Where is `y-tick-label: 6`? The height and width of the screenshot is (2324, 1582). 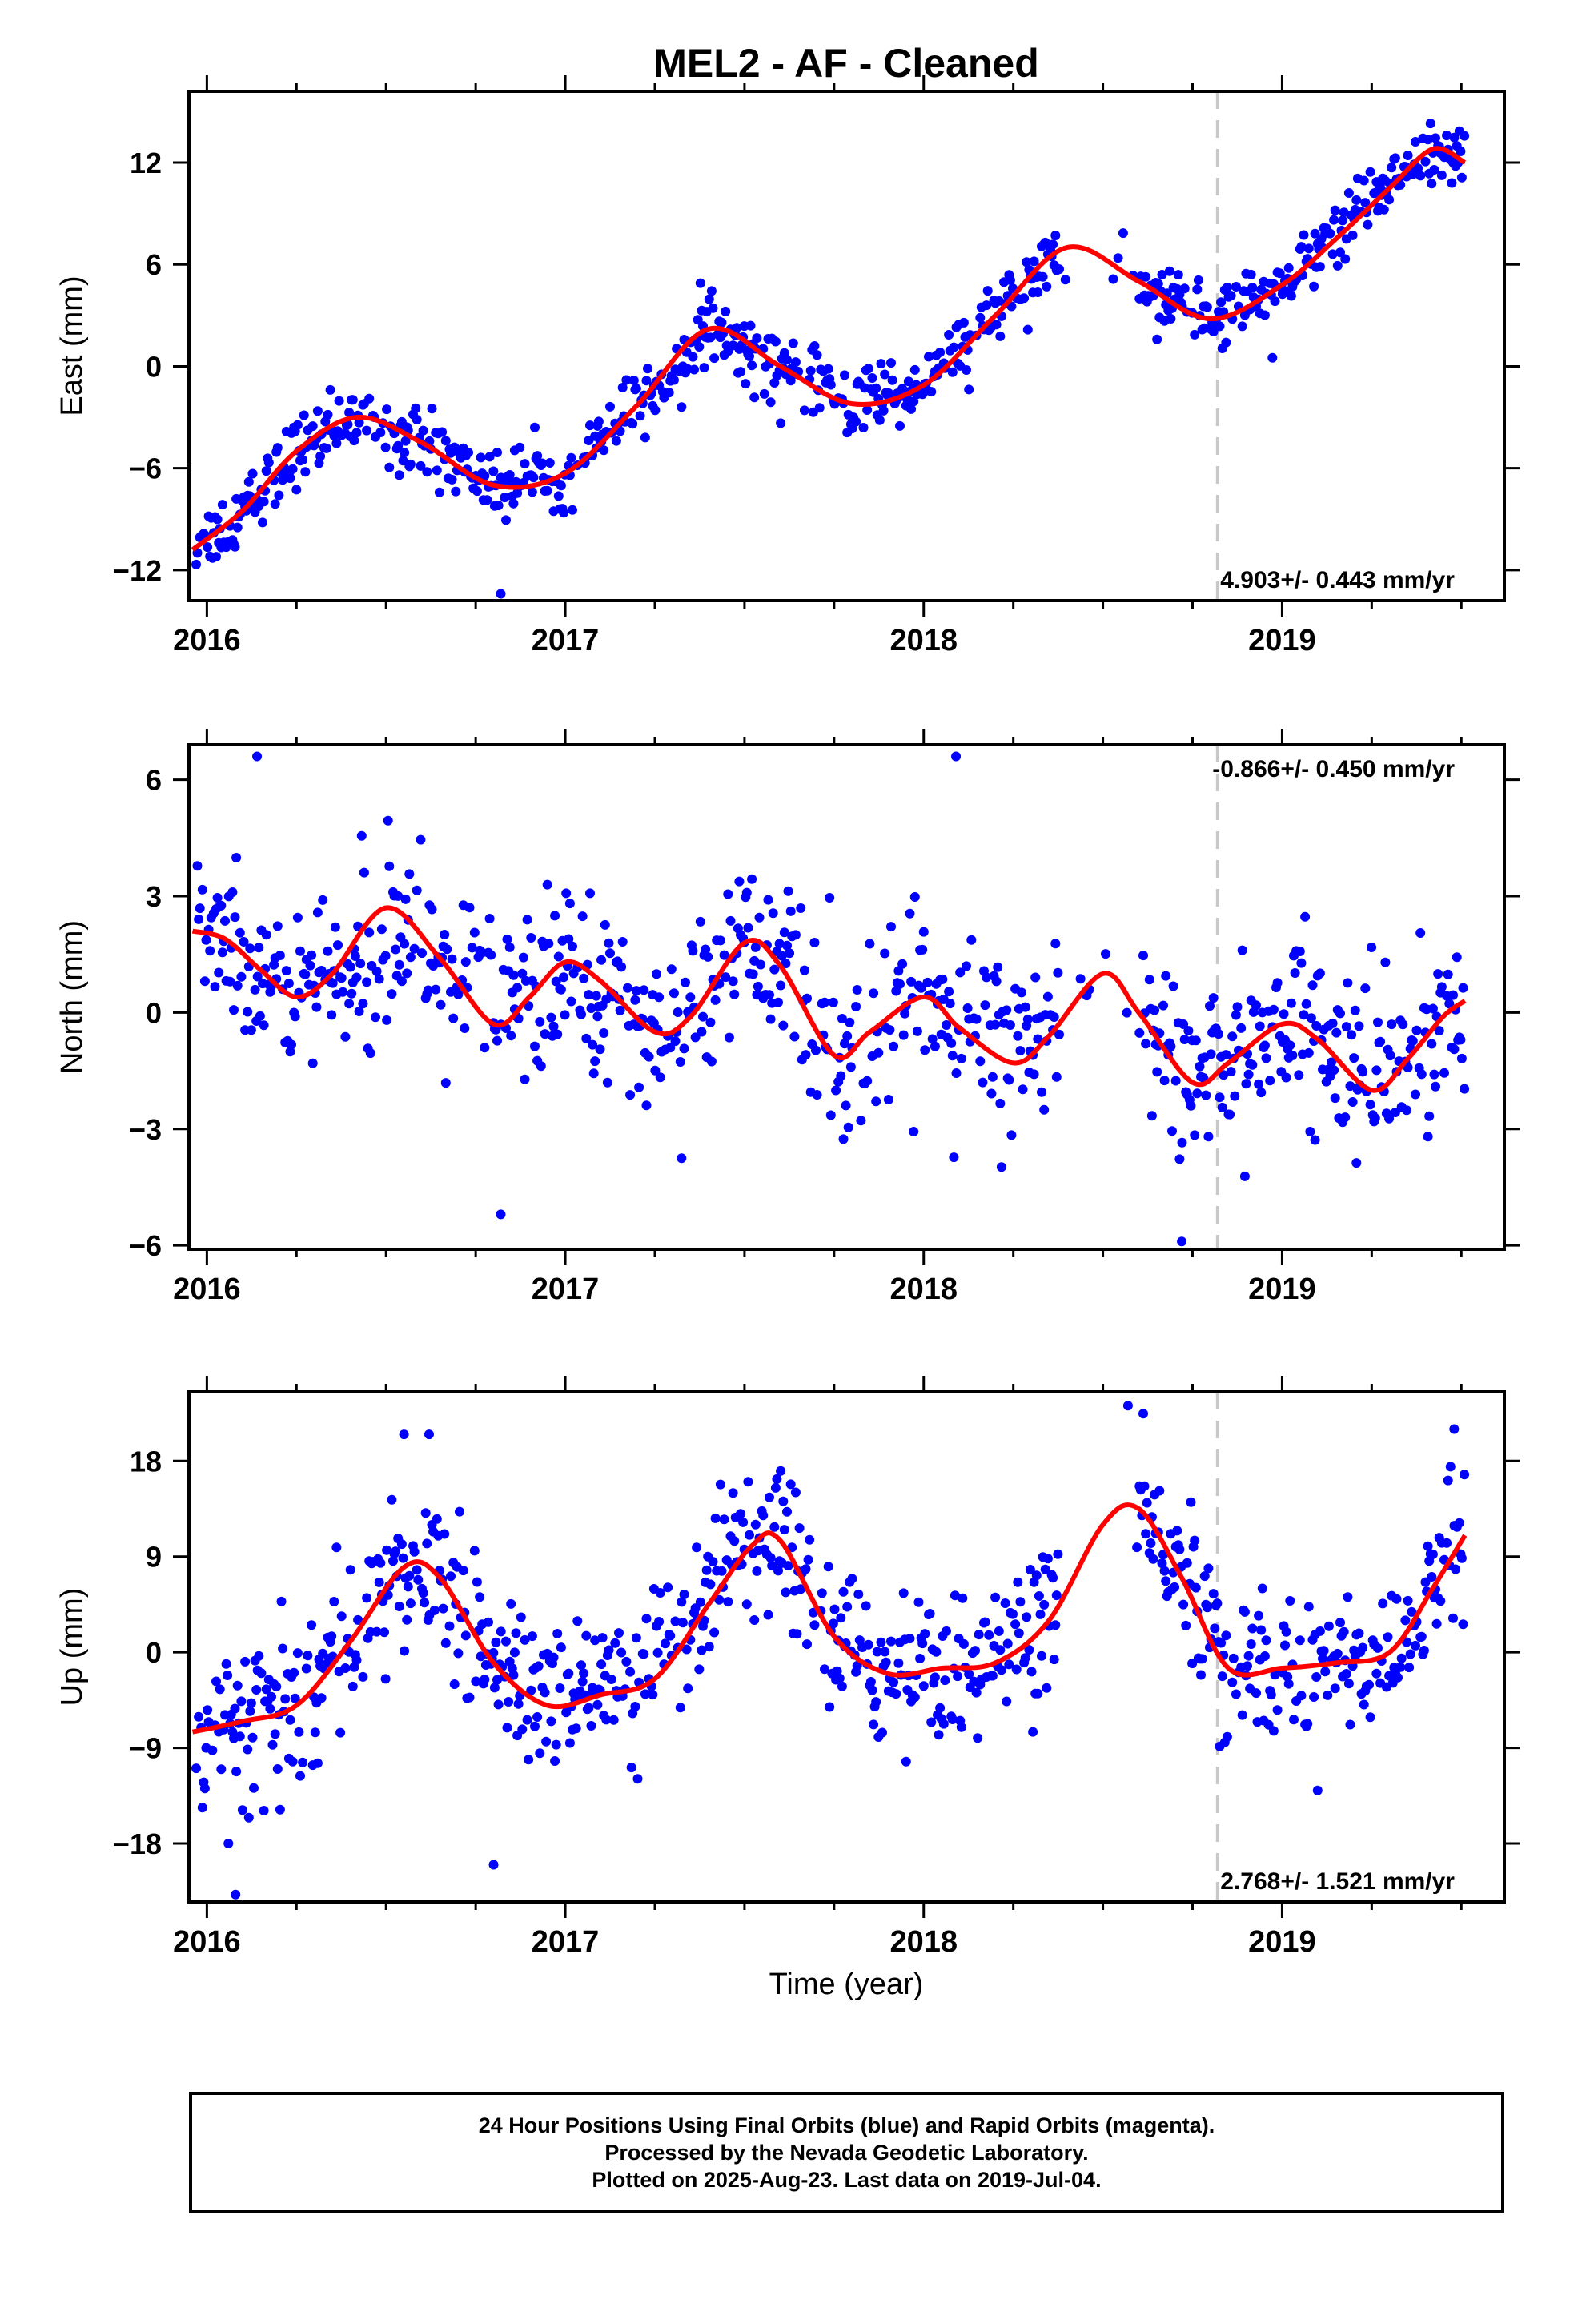 y-tick-label: 6 is located at coordinates (154, 264).